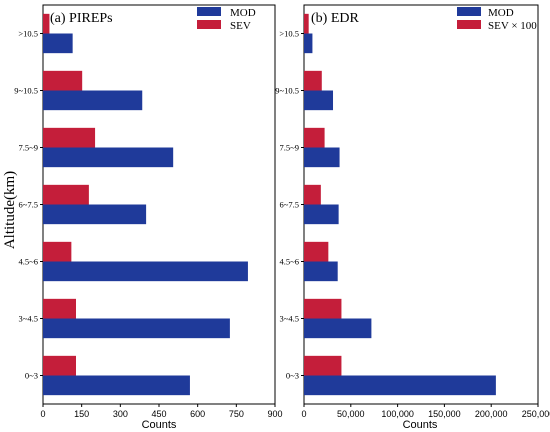  I want to click on legend-b-sev-label: SEV × 100, so click(512, 26).